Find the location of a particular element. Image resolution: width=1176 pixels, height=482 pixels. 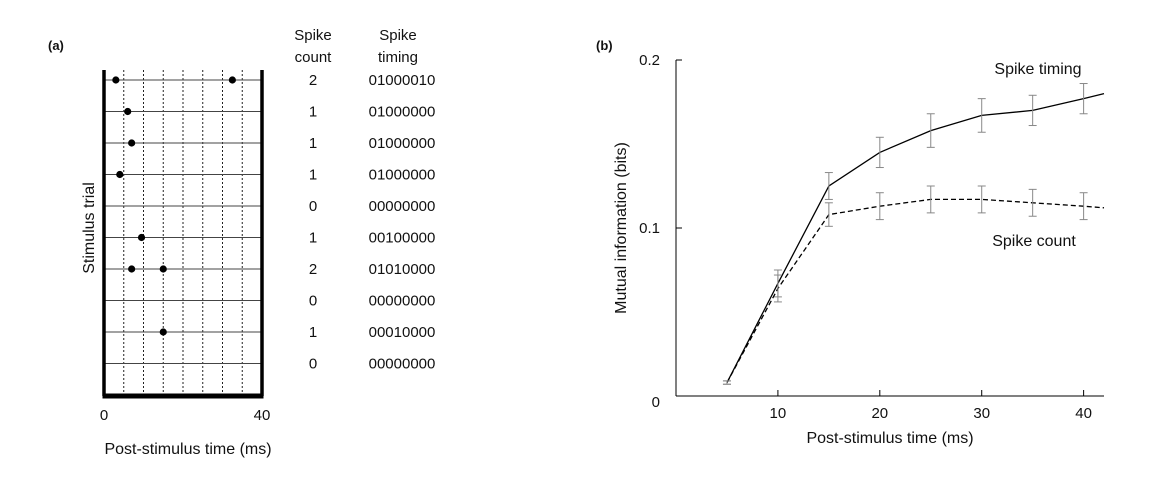

x-tick-label: 30 is located at coordinates (981, 413).